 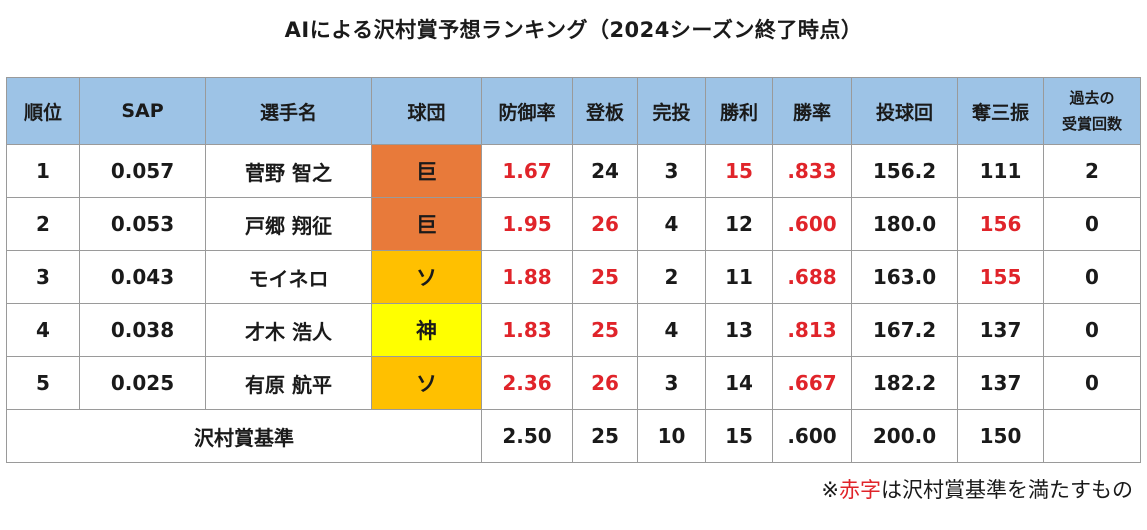 What do you see at coordinates (527, 330) in the screenshot?
I see `cell-era: 1.83` at bounding box center [527, 330].